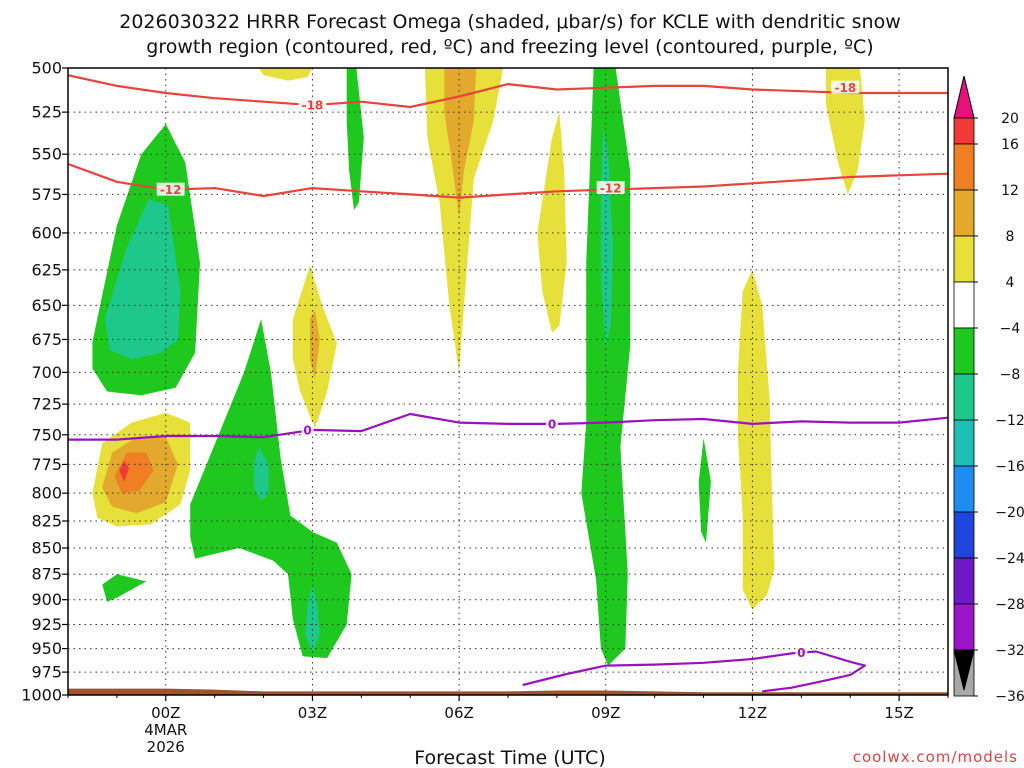  What do you see at coordinates (46, 269) in the screenshot?
I see `y-tick-label-625: 625` at bounding box center [46, 269].